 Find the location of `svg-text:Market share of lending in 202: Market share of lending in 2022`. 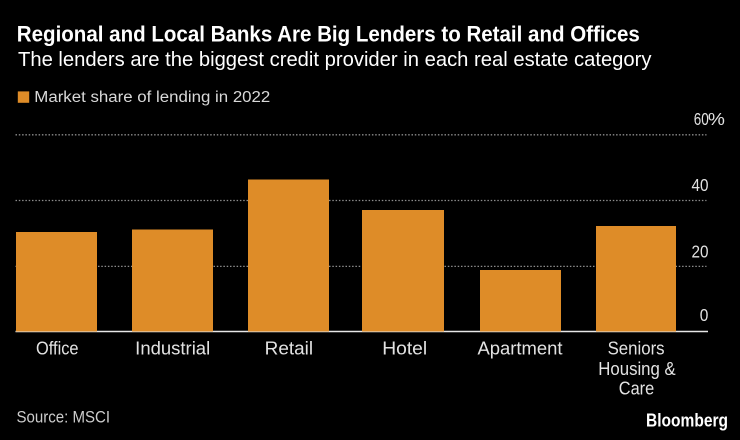

svg-text:Market share of lending in 202: Market share of lending in 2022 is located at coordinates (152, 97).